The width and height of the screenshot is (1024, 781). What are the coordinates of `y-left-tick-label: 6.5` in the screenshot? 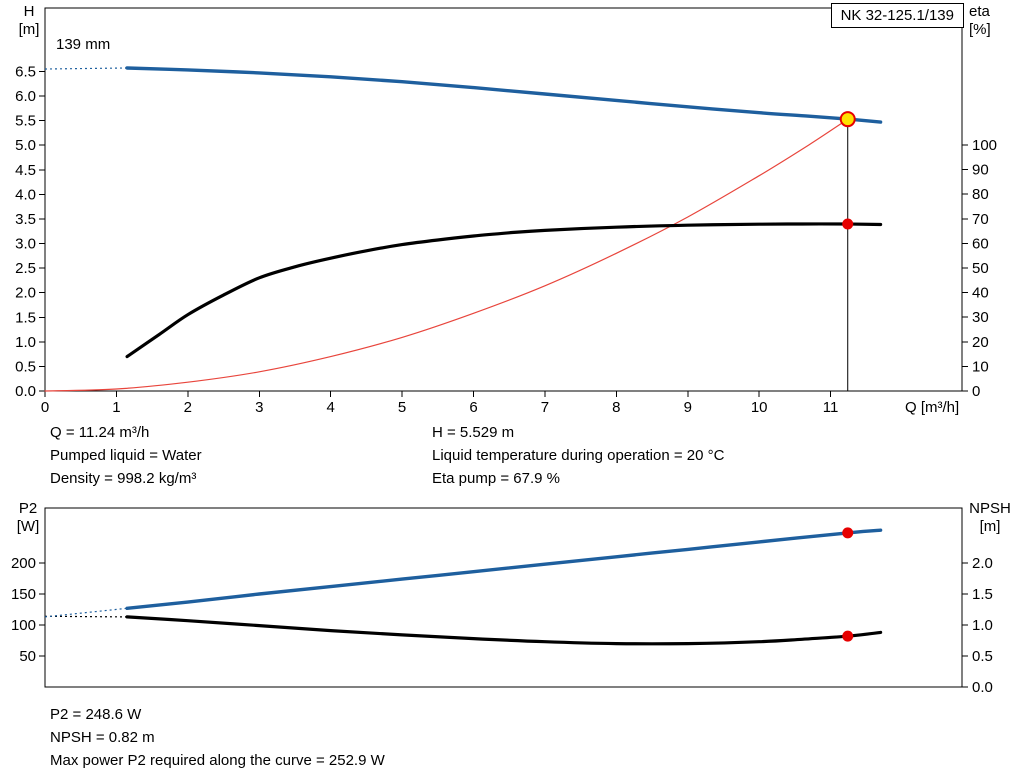 It's located at (25, 71).